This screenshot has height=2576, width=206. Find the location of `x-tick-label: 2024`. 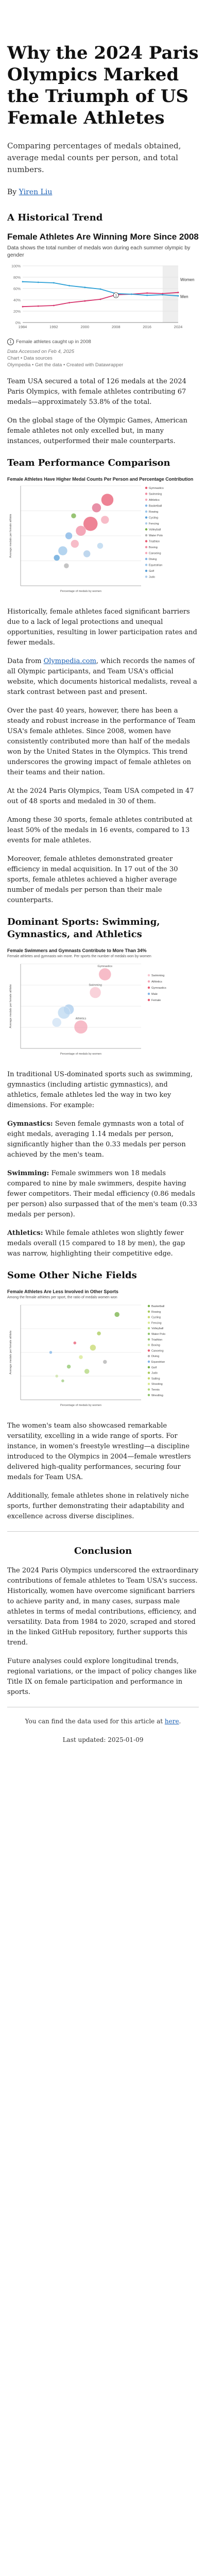

x-tick-label: 2024 is located at coordinates (178, 327).